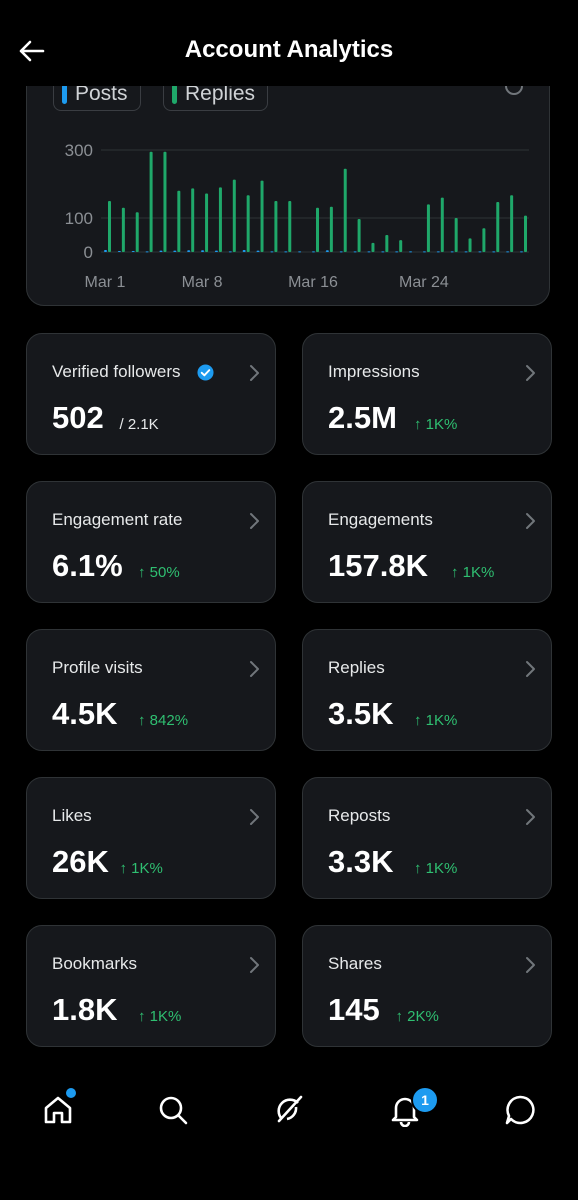 Image resolution: width=578 pixels, height=1200 pixels. I want to click on home-new-dot, so click(71, 1093).